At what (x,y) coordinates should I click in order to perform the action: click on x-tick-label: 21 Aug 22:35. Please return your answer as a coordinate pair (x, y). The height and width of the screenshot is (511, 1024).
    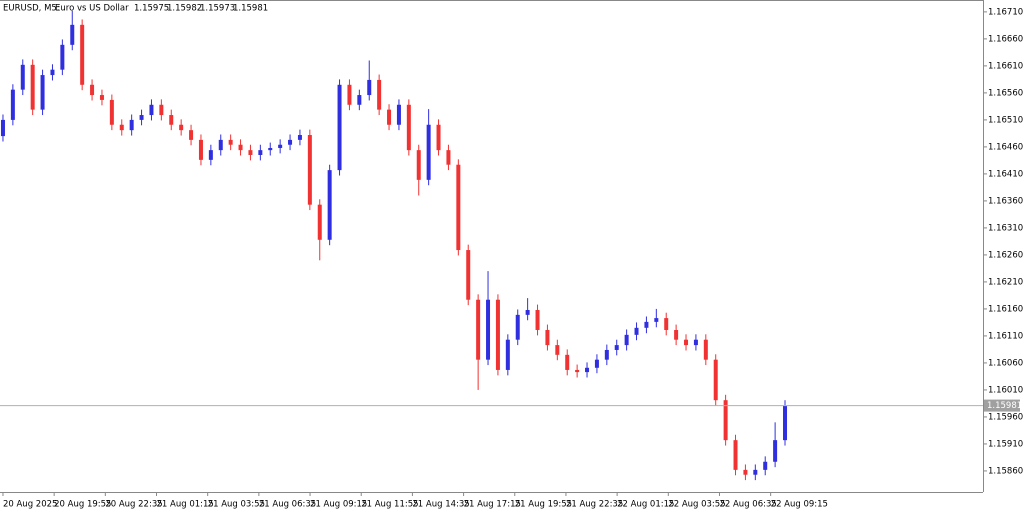
    Looking at the image, I should click on (594, 505).